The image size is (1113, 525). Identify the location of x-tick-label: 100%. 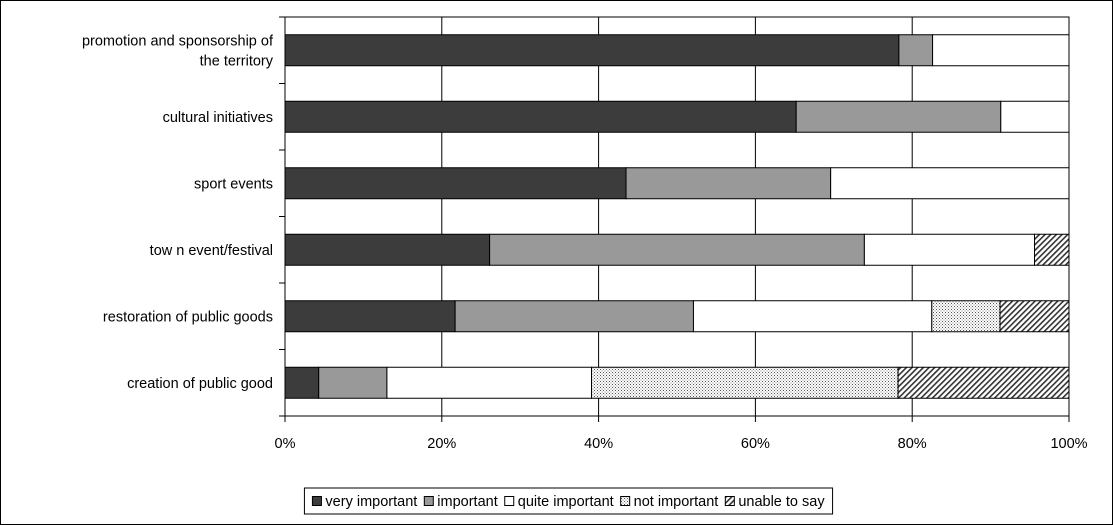
(1068, 444).